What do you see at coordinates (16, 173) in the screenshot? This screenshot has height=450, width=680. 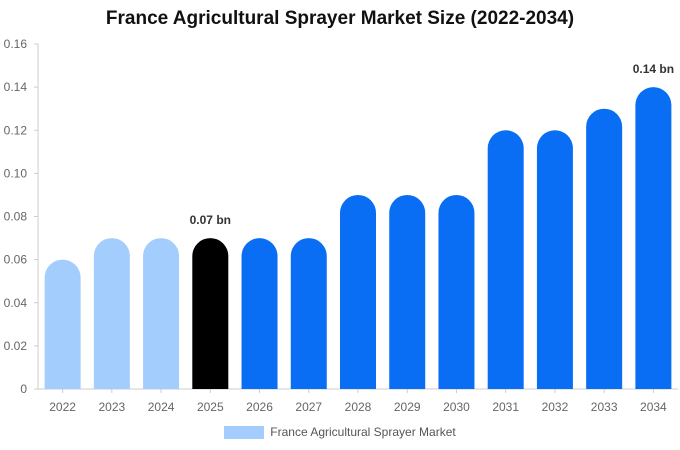 I see `y-tick-label: 0.10` at bounding box center [16, 173].